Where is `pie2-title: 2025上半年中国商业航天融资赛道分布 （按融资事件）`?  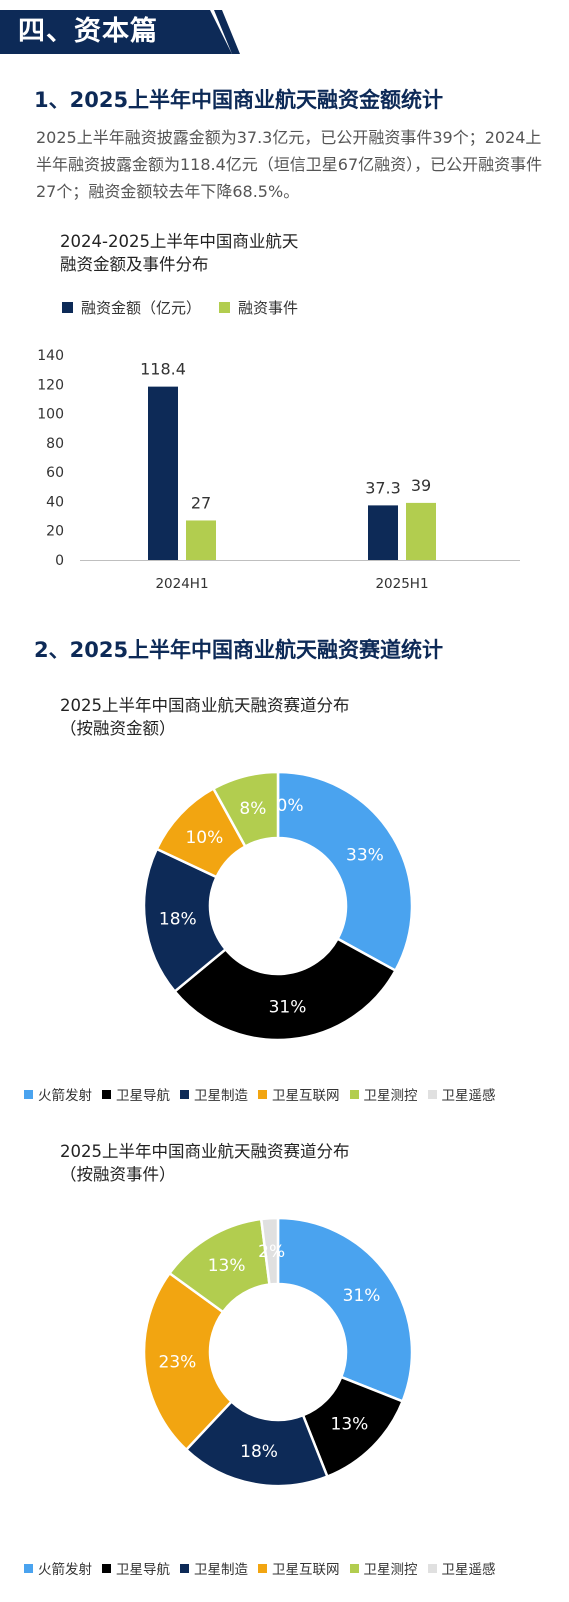
pie2-title: 2025上半年中国商业航天融资赛道分布 （按融资事件） is located at coordinates (205, 1163).